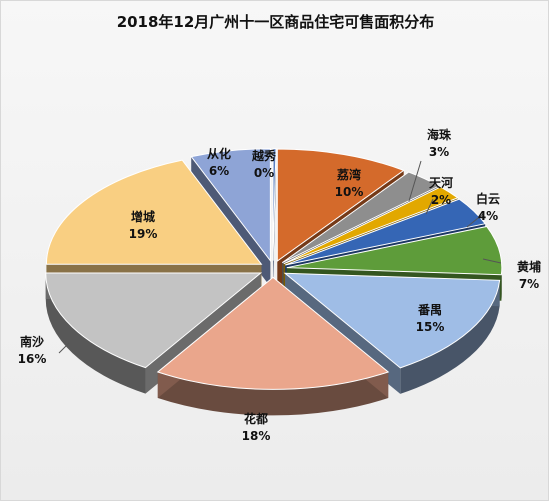 The height and width of the screenshot is (502, 549). I want to click on category-label-越秀: 越秀, so click(264, 155).